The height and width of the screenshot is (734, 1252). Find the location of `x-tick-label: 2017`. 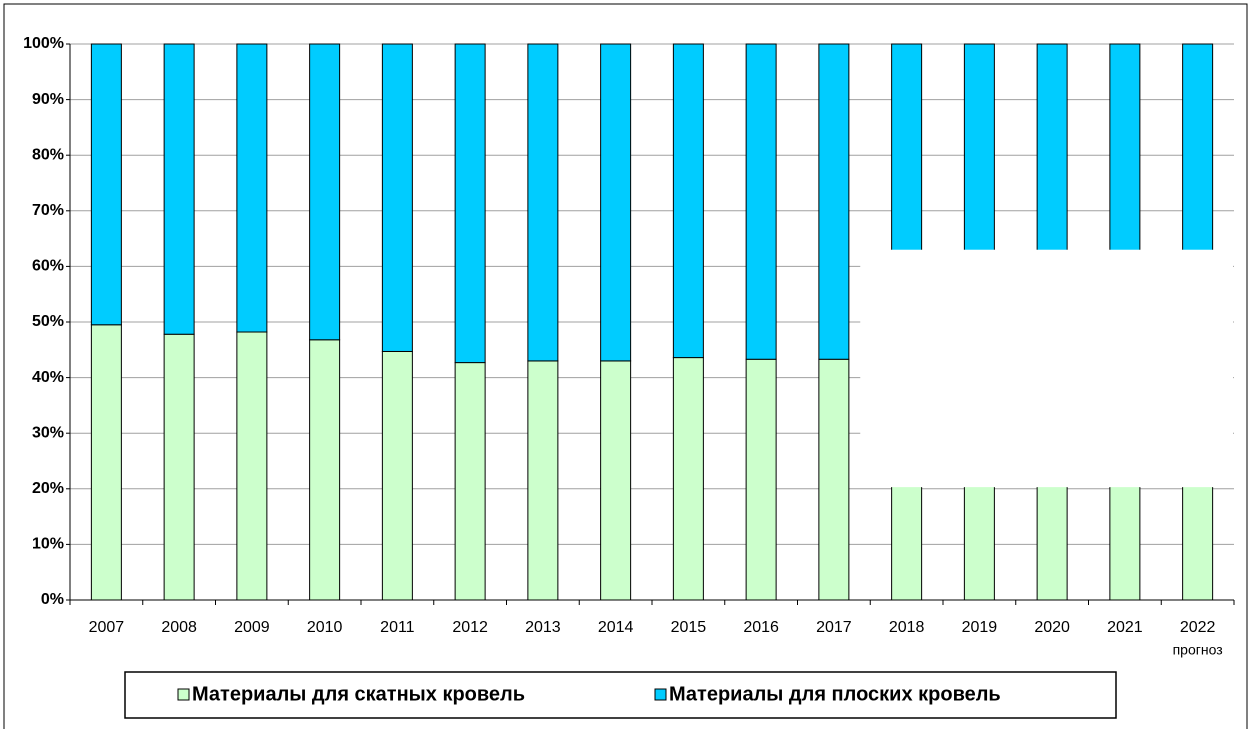

x-tick-label: 2017 is located at coordinates (834, 627).